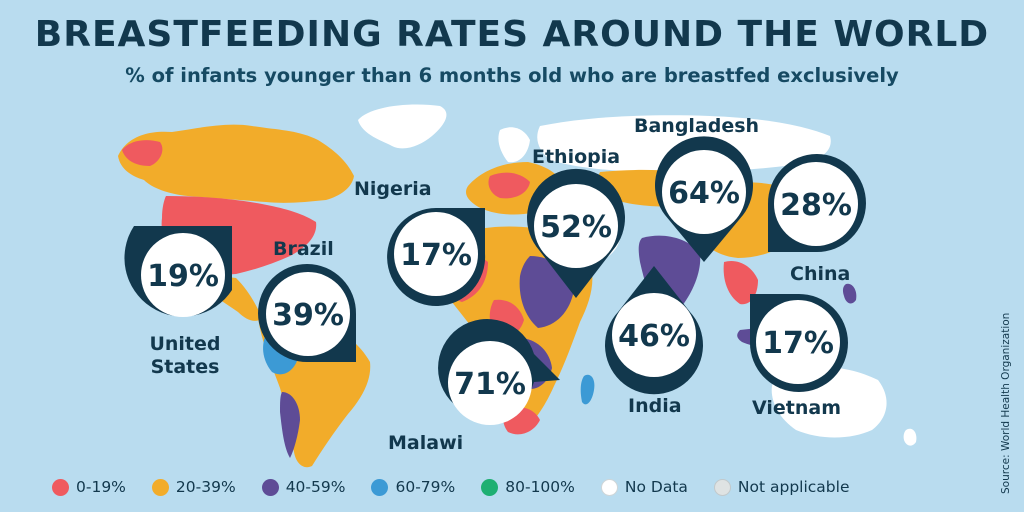  I want to click on page-title: BREASTFEEDING RATES AROUND THE WORLD, so click(512, 34).